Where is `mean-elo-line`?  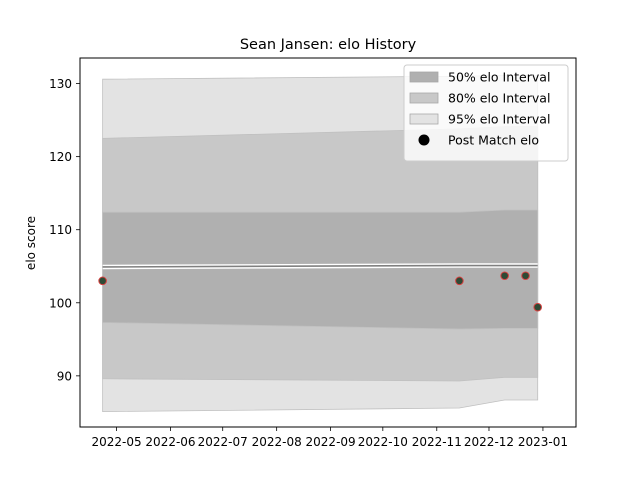 mean-elo-line is located at coordinates (320, 266).